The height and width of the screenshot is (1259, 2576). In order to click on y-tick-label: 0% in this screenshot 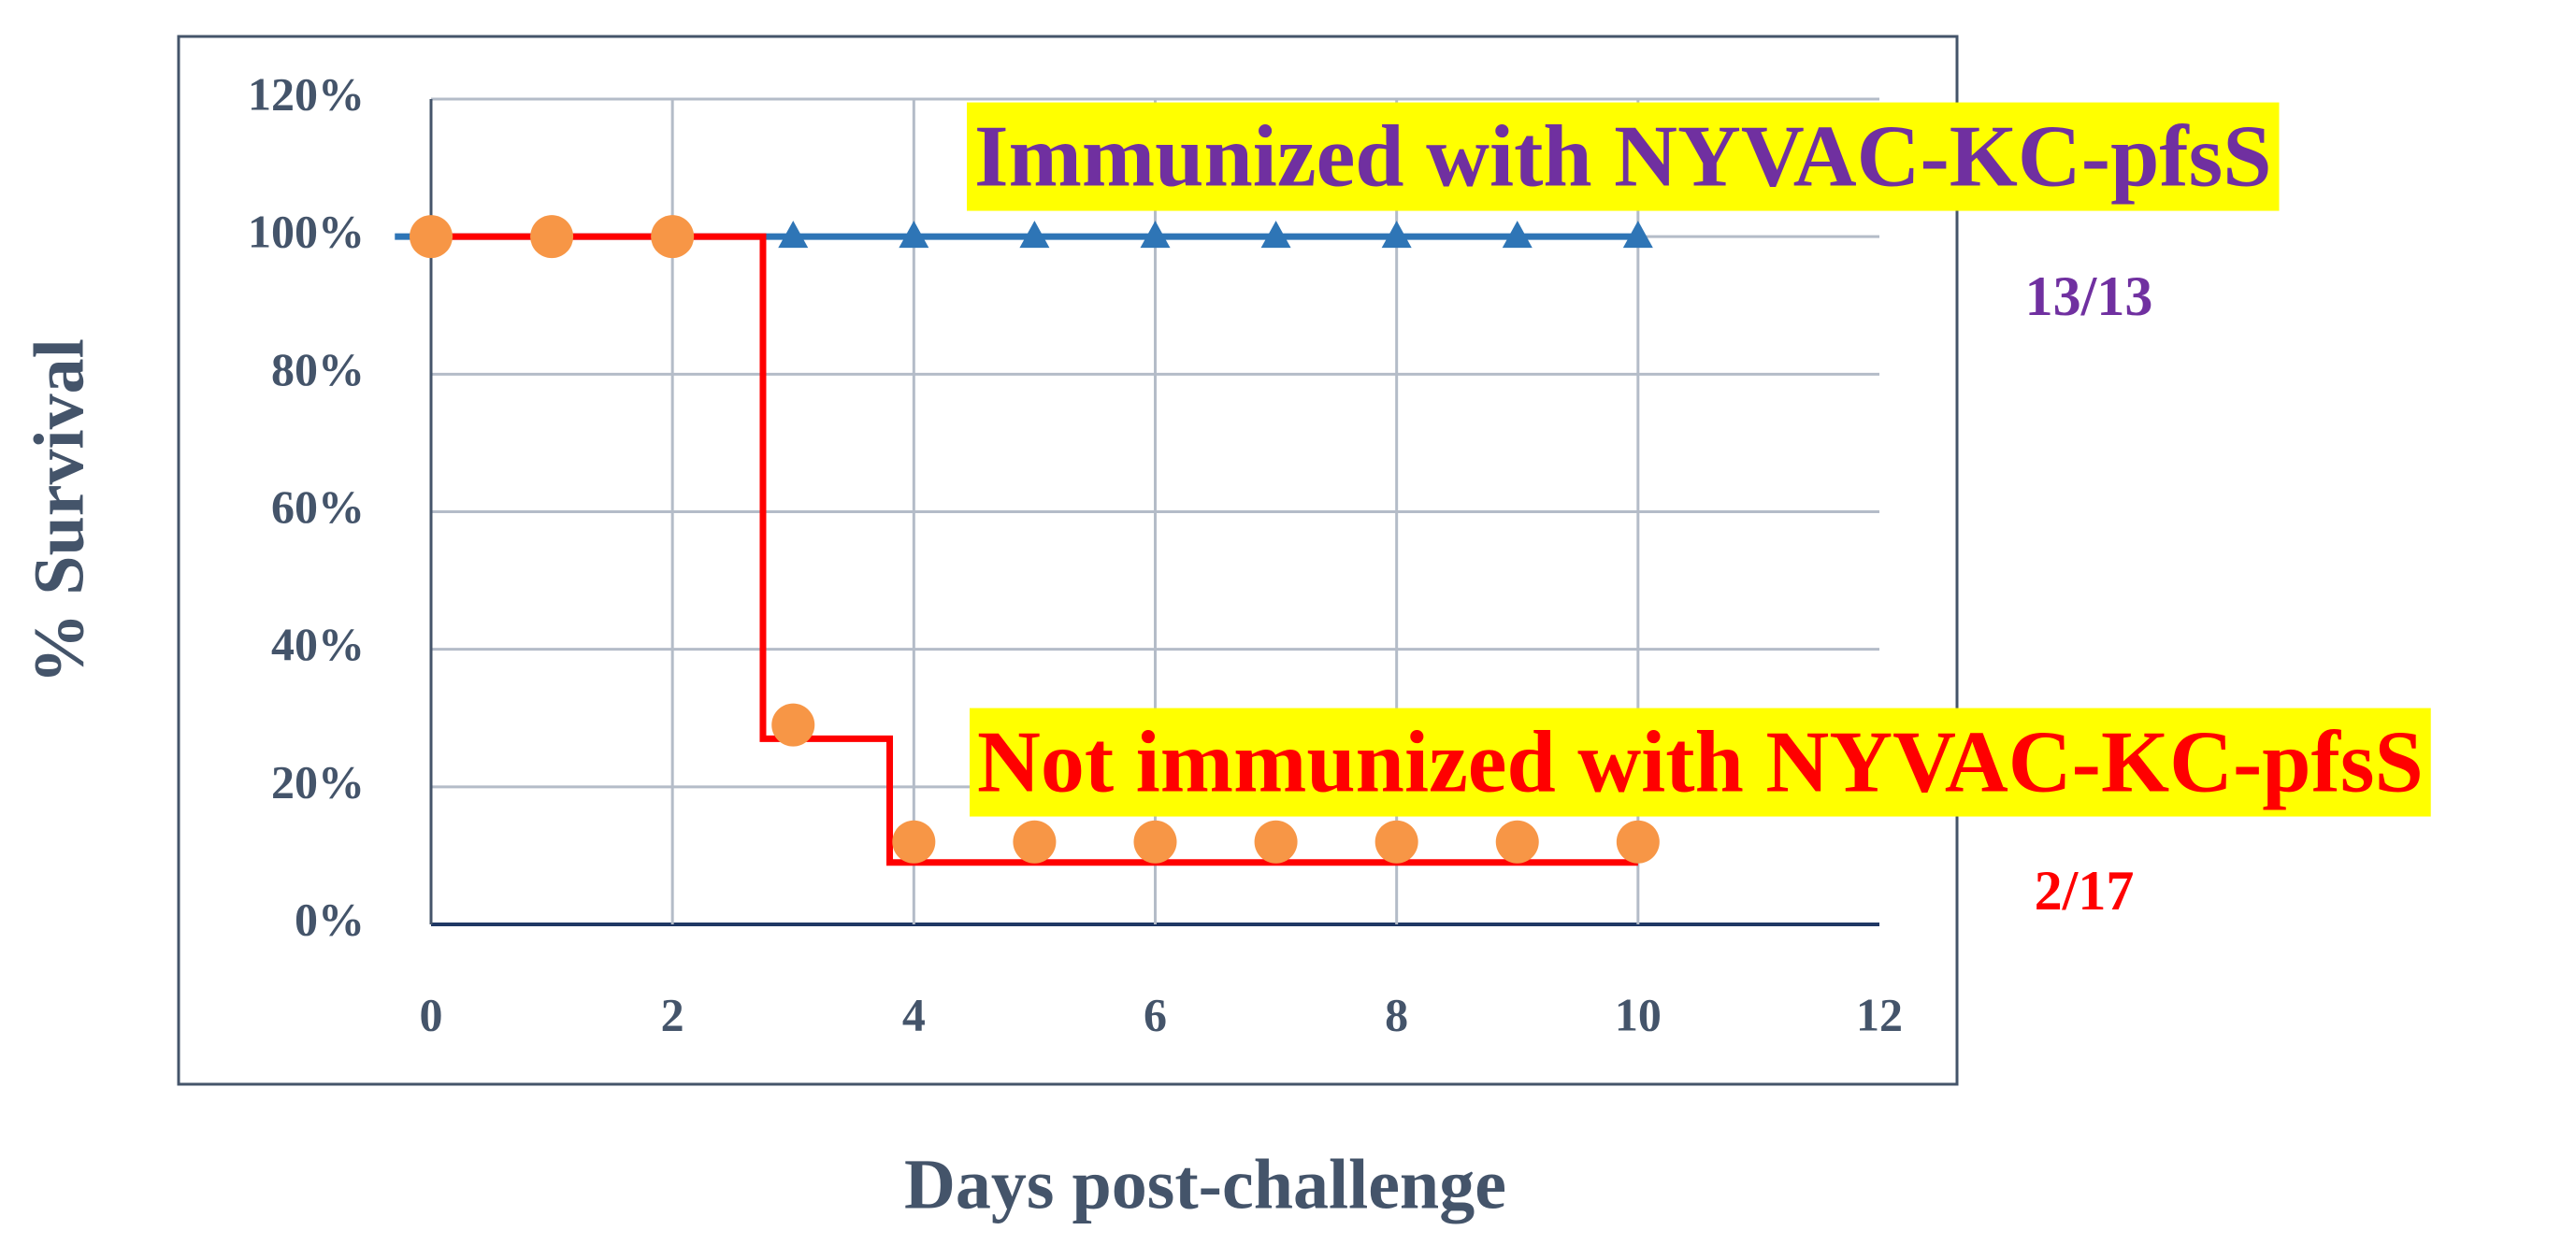, I will do `click(330, 919)`.